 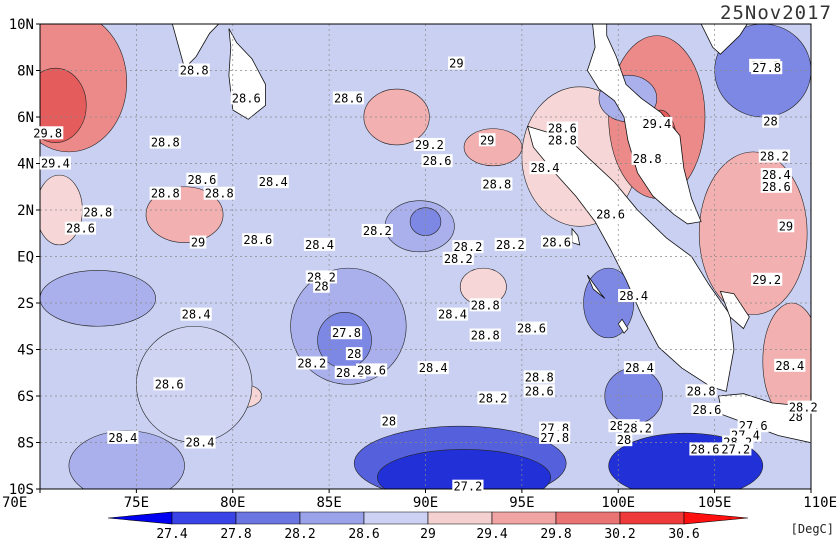 I want to click on cool-patch-west, so click(x=98, y=298).